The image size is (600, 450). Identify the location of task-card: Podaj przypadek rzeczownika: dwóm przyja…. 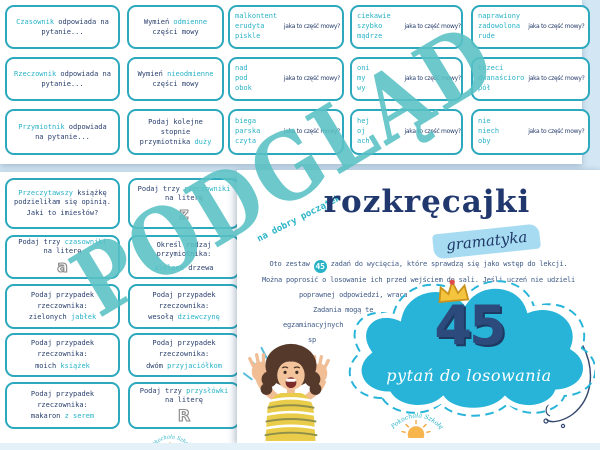
(184, 355).